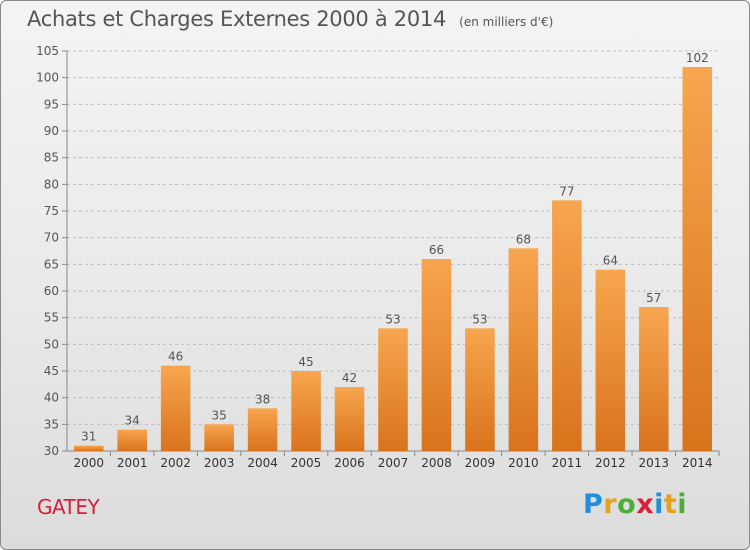 The height and width of the screenshot is (550, 750). I want to click on logo-letter: P, so click(593, 504).